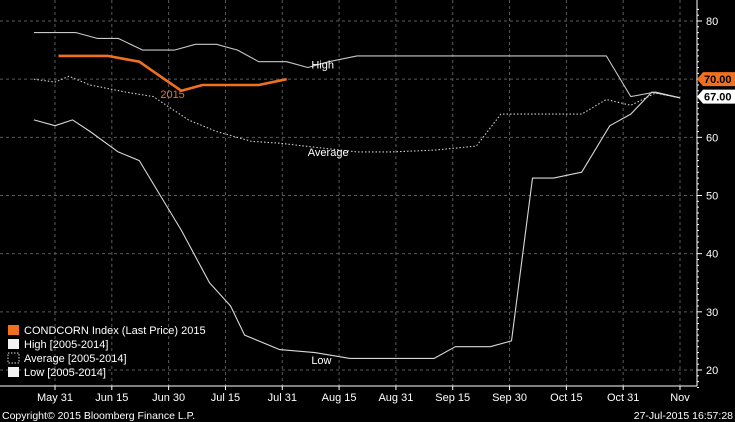 Image resolution: width=735 pixels, height=422 pixels. Describe the element at coordinates (328, 153) in the screenshot. I see `annotation-average: Average` at that location.